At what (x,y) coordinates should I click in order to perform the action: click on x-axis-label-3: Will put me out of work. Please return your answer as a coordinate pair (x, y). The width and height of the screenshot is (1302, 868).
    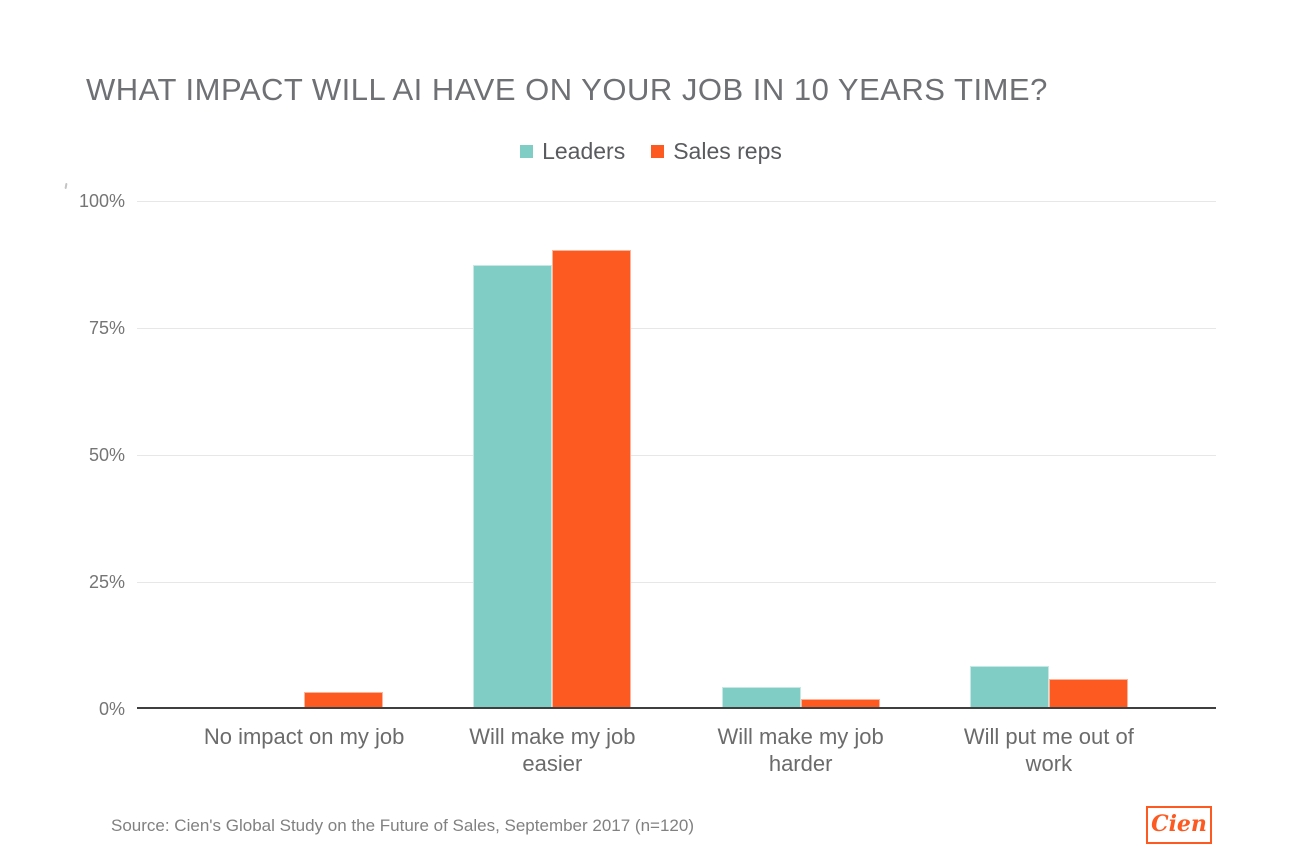
    Looking at the image, I should click on (1048, 750).